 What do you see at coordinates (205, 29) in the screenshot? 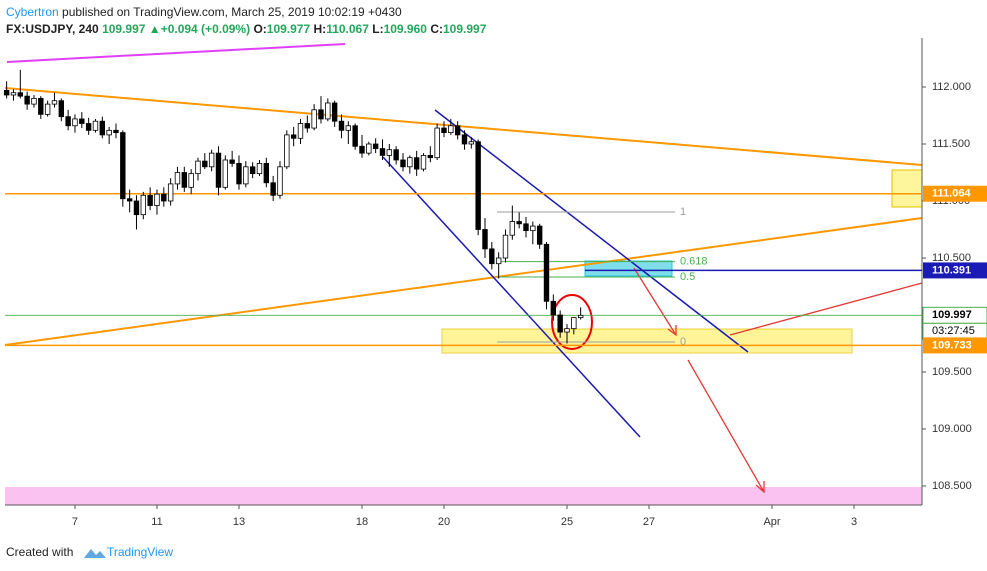
I see `change: +0.094 (+0.09%)` at bounding box center [205, 29].